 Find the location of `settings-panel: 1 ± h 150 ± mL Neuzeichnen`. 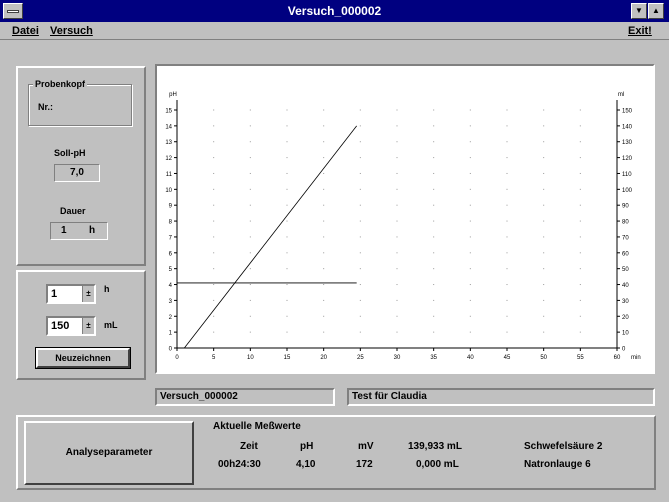

settings-panel: 1 ± h 150 ± mL Neuzeichnen is located at coordinates (81, 325).